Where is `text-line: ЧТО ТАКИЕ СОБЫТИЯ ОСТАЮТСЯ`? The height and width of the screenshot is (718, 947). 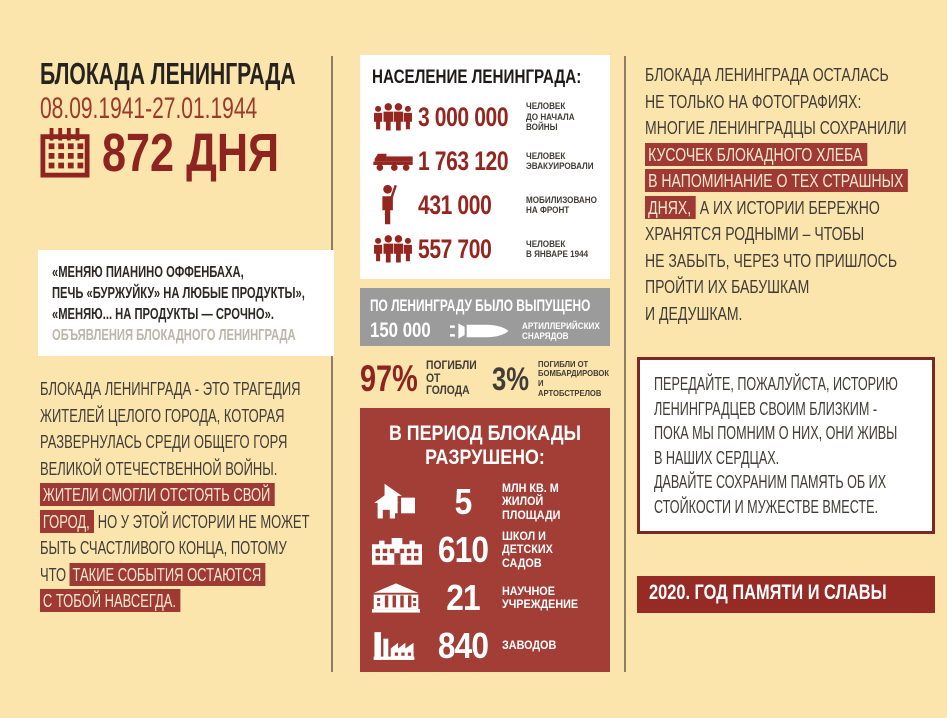
text-line: ЧТО ТАКИЕ СОБЫТИЯ ОСТАЮТСЯ is located at coordinates (184, 575).